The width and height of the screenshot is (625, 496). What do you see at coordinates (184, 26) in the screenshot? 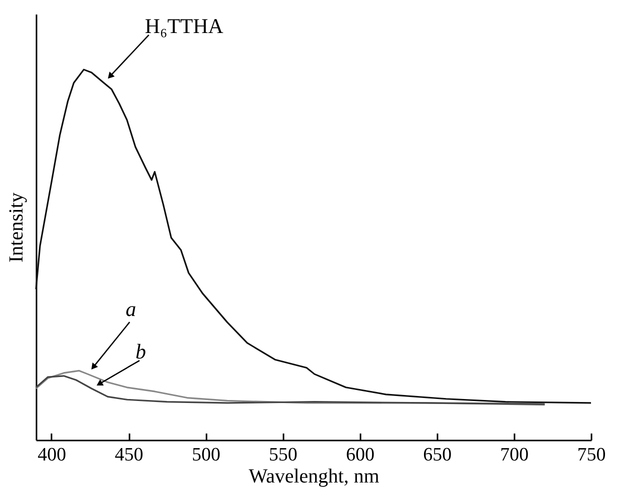
I see `text: H₆TTHA` at bounding box center [184, 26].